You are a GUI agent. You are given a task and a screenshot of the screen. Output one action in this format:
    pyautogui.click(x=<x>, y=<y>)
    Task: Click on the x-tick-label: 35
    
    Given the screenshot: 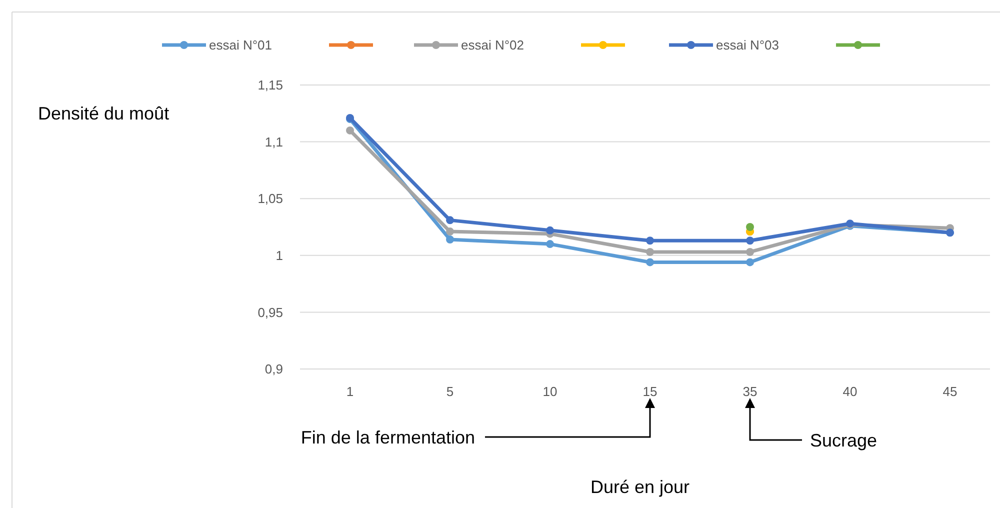 What is the action you would take?
    pyautogui.click(x=750, y=391)
    